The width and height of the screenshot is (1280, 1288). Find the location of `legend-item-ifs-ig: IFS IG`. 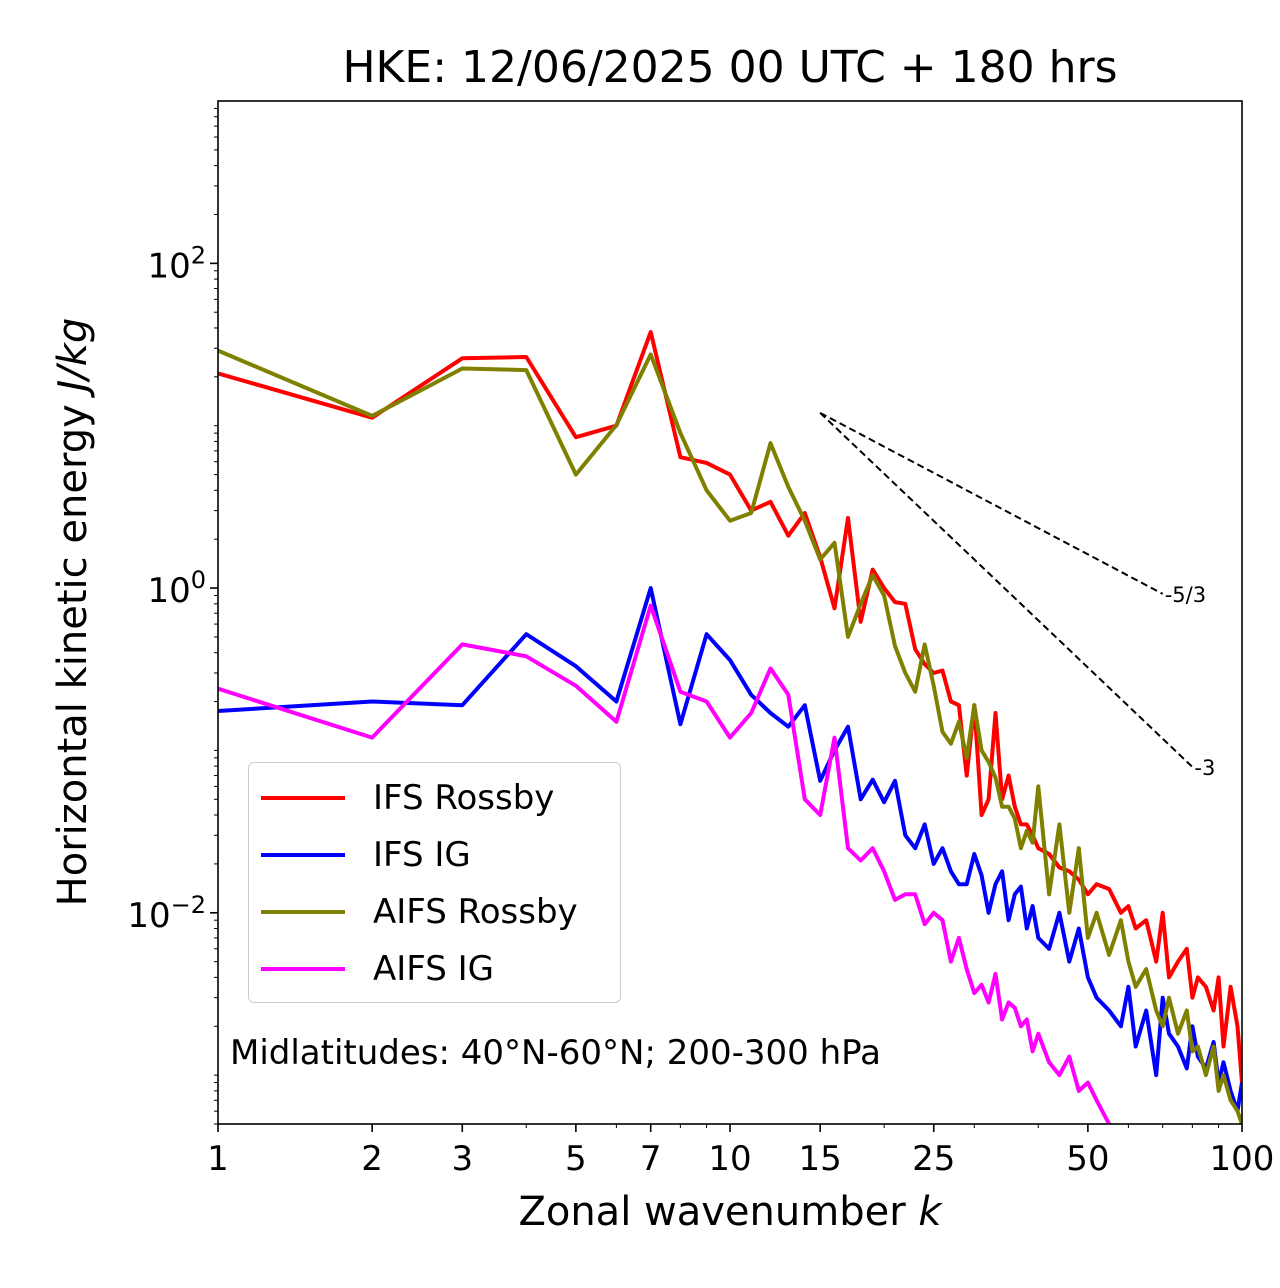

legend-item-ifs-ig: IFS IG is located at coordinates (434, 854).